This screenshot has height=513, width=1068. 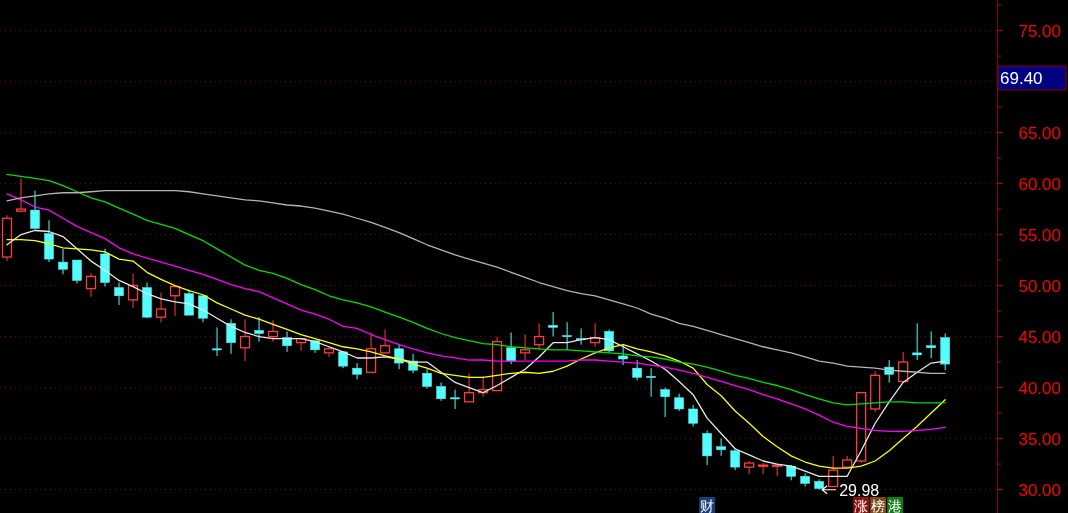 I want to click on y-tick-label: 65.00, so click(x=1039, y=133).